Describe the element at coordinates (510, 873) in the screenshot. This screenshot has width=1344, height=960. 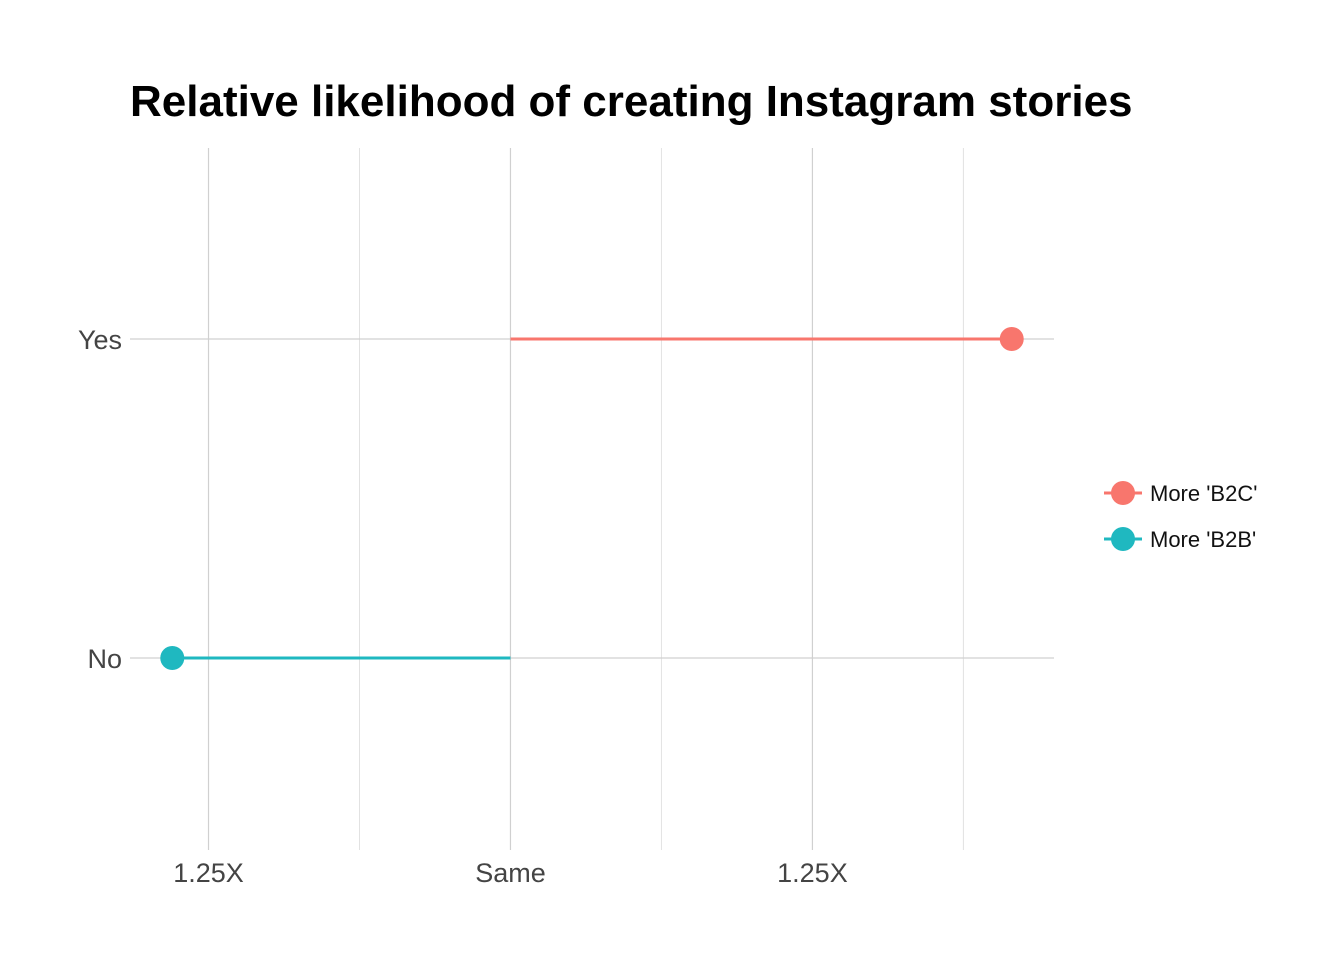
I see `x-tick-label: Same` at that location.